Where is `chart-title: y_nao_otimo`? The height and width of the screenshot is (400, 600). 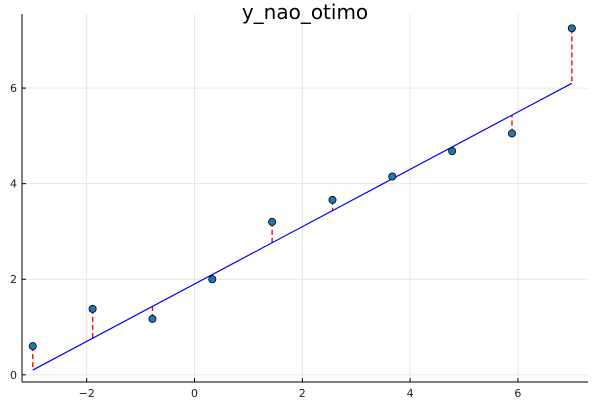
chart-title: y_nao_otimo is located at coordinates (305, 12).